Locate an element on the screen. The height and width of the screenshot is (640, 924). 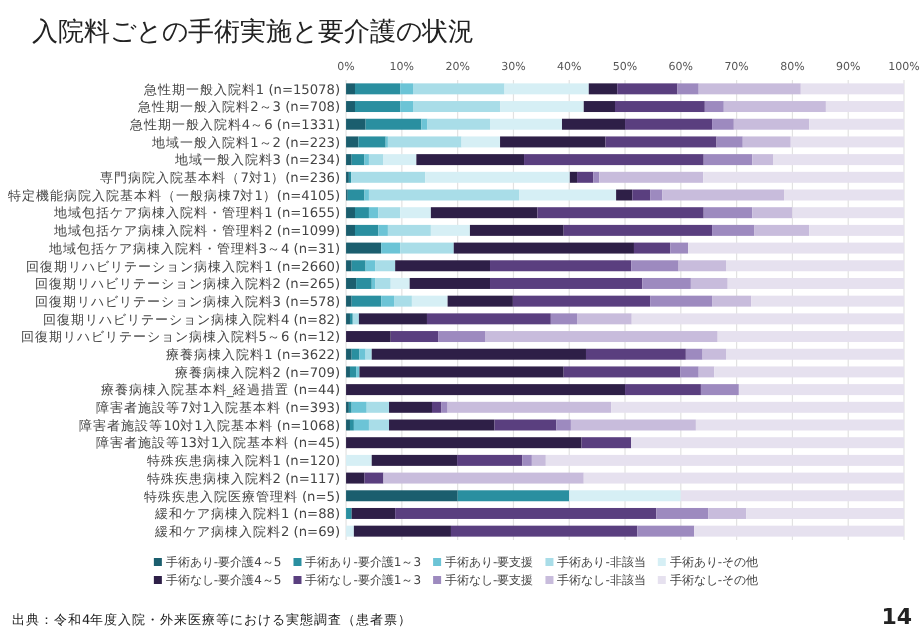
text: 14 is located at coordinates (897, 617).